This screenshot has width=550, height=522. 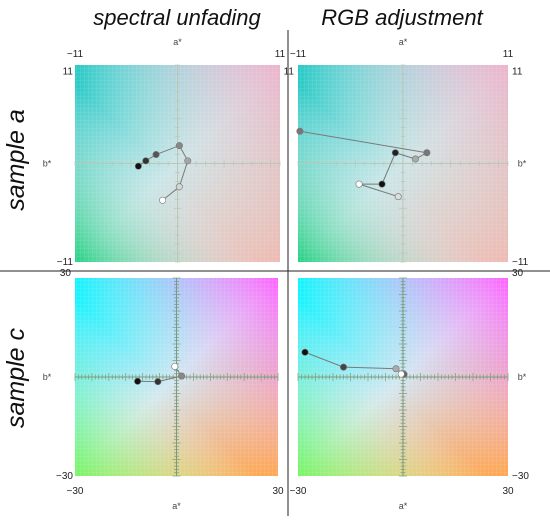 What do you see at coordinates (16, 160) in the screenshot?
I see `row-title-sample-a: sample a` at bounding box center [16, 160].